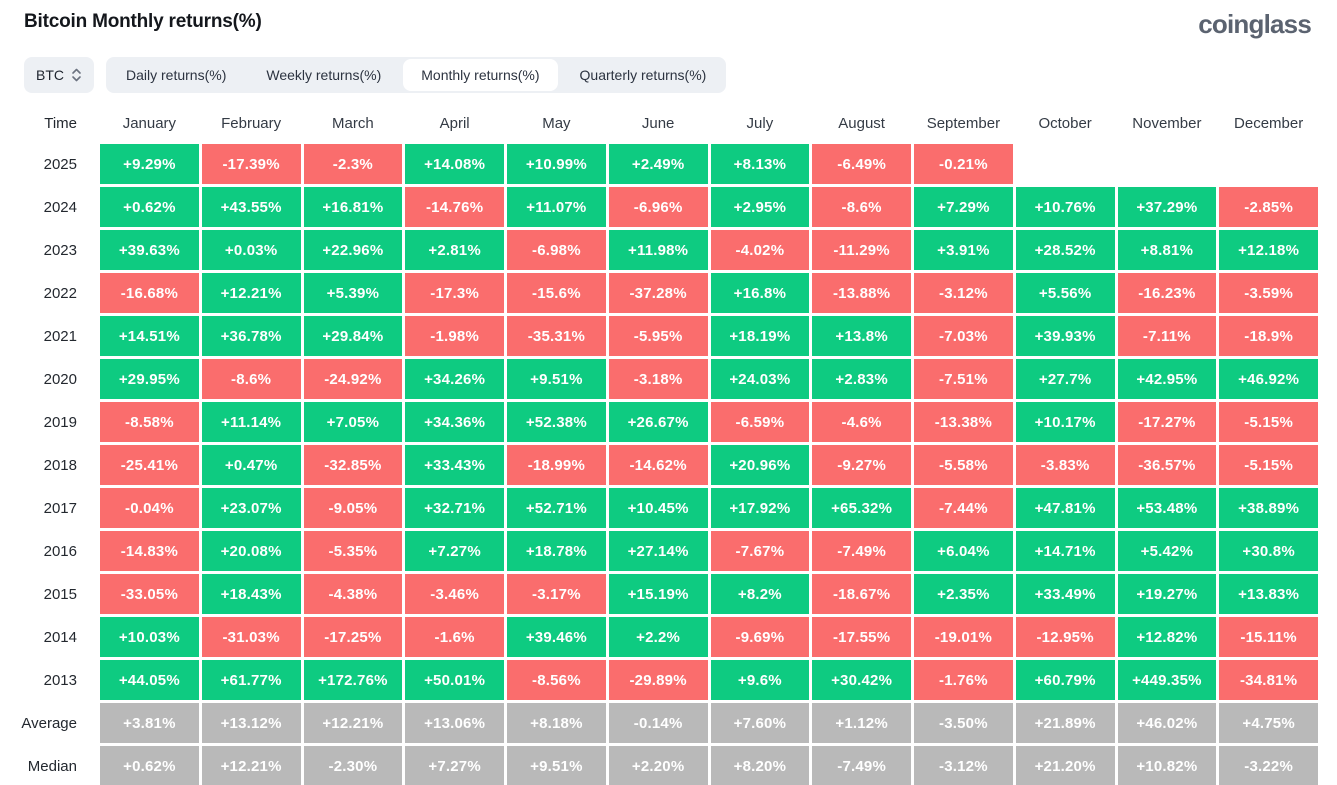 This screenshot has height=785, width=1337. Describe the element at coordinates (251, 207) in the screenshot. I see `return-cell: +43.55%` at that location.